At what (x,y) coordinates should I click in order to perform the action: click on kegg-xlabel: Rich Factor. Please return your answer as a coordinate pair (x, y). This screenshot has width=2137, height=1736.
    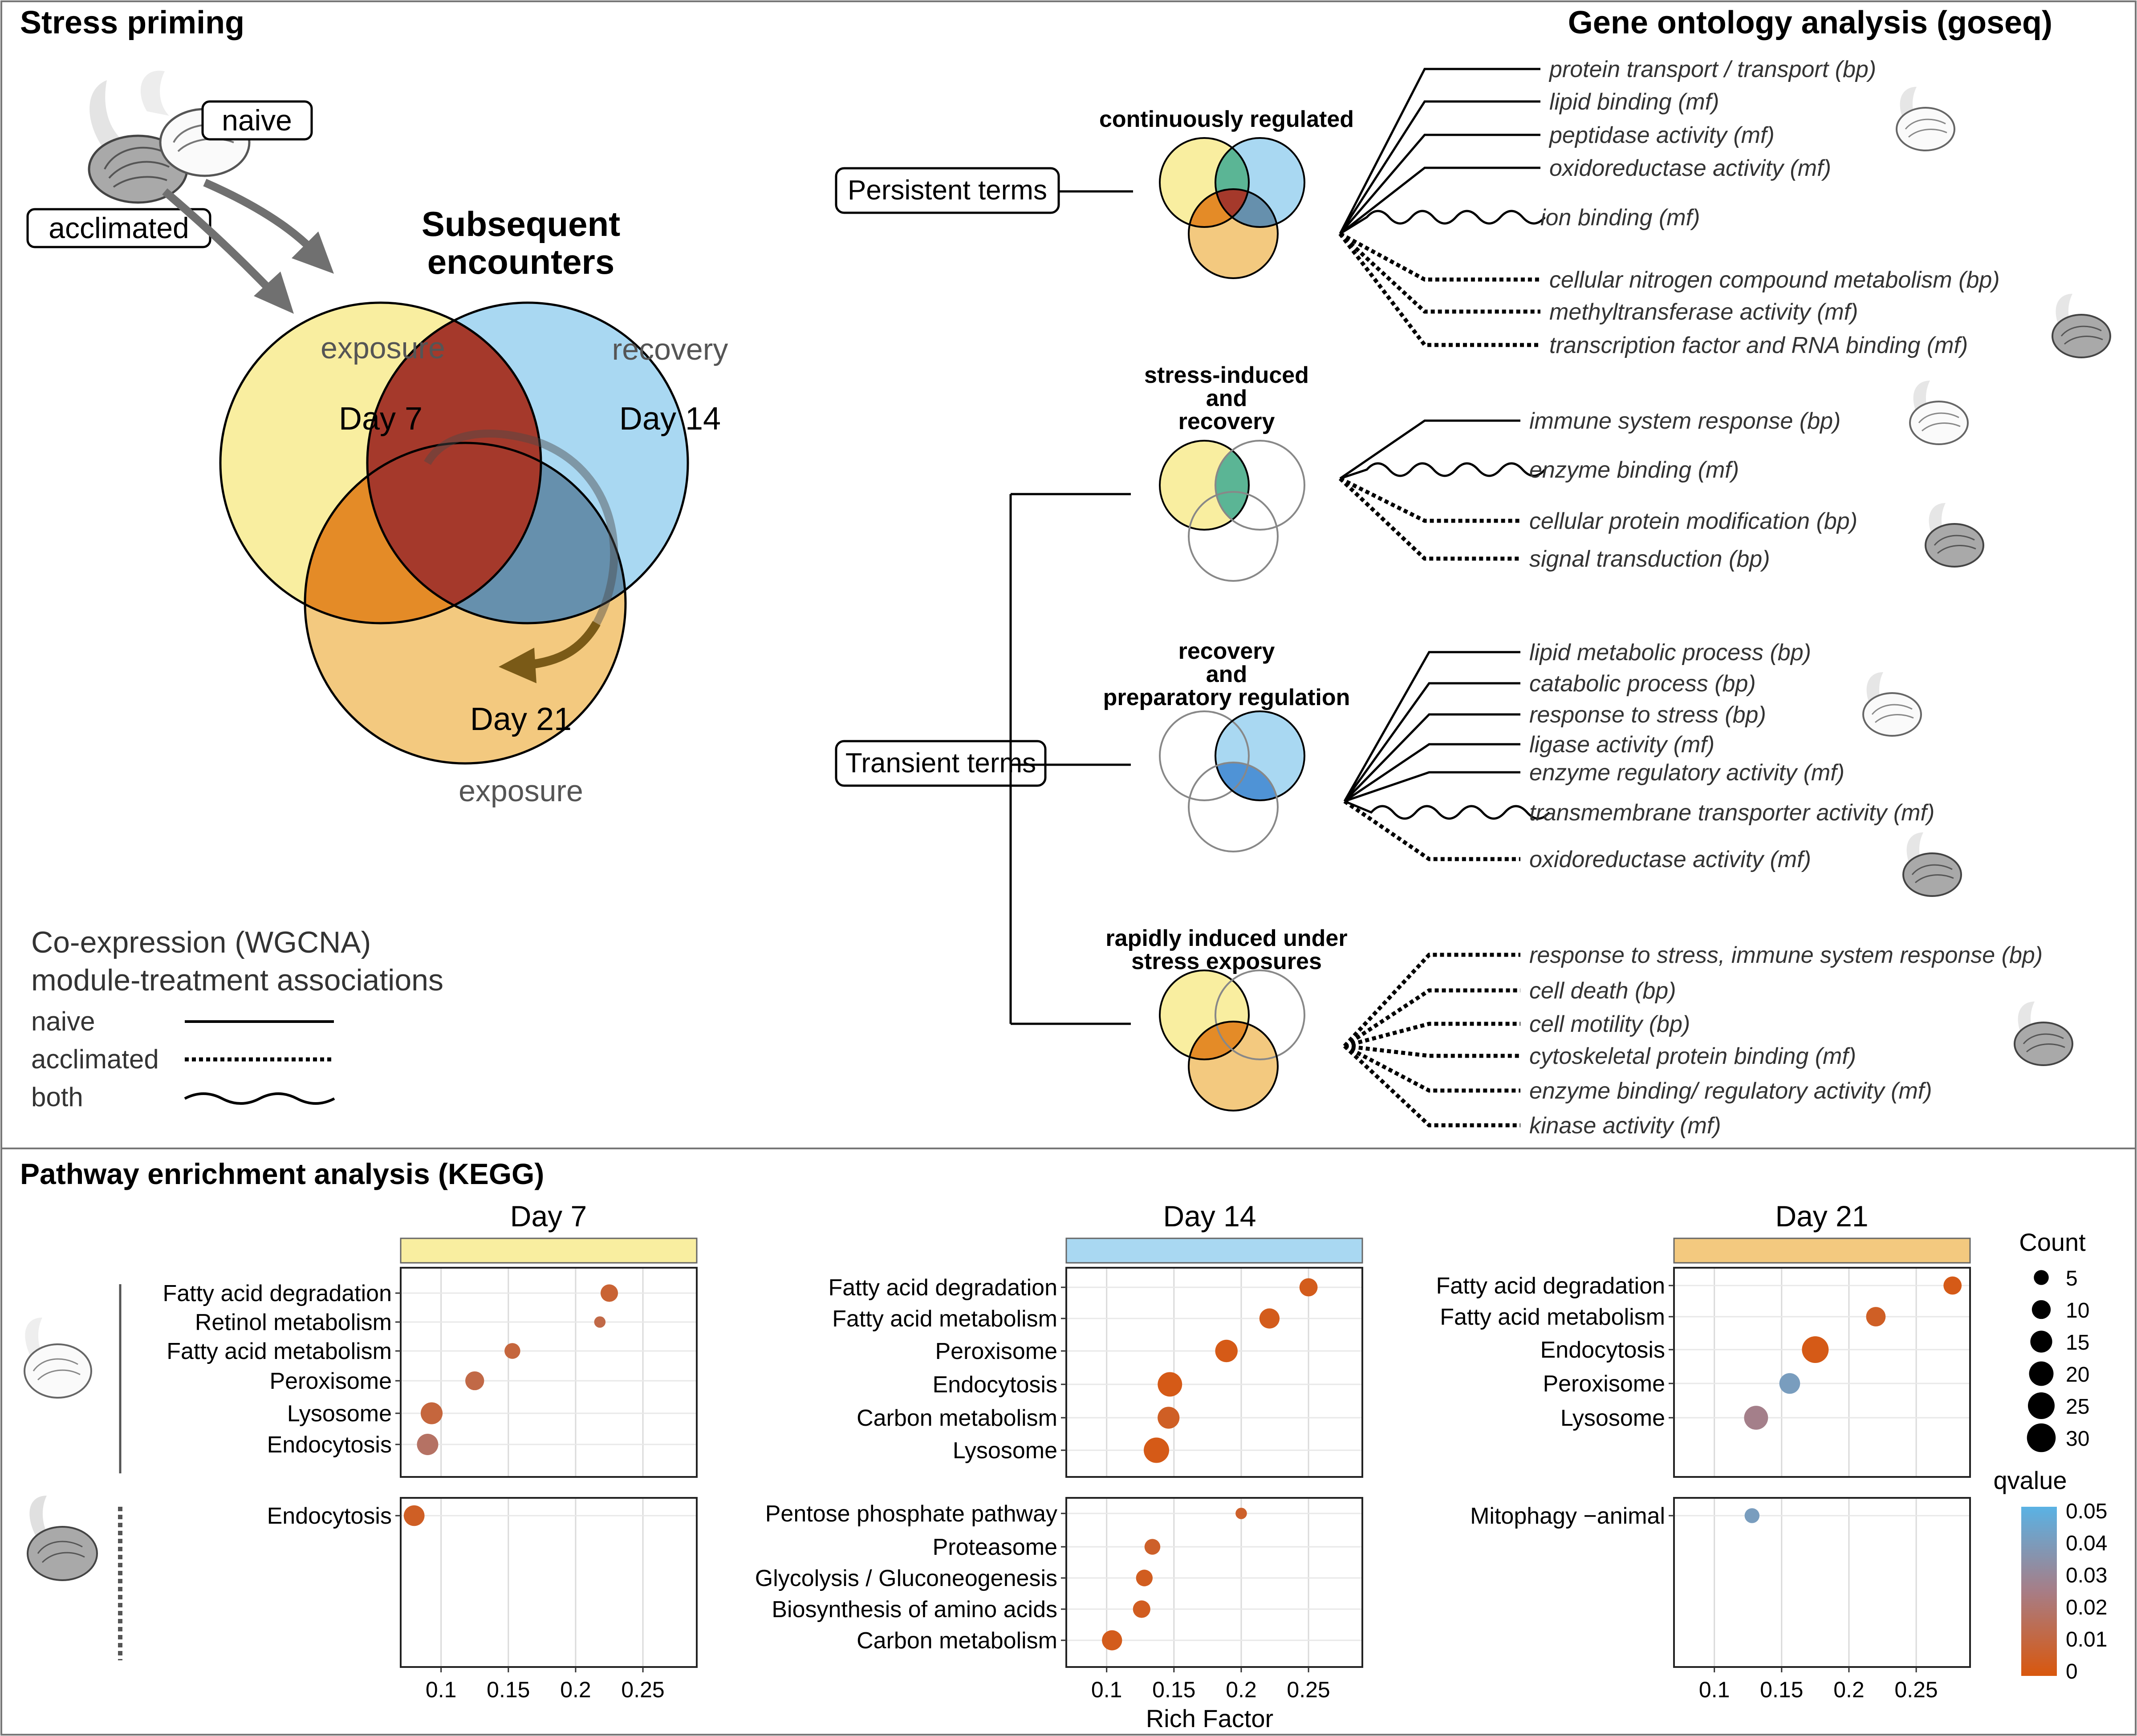
    Looking at the image, I should click on (1209, 1718).